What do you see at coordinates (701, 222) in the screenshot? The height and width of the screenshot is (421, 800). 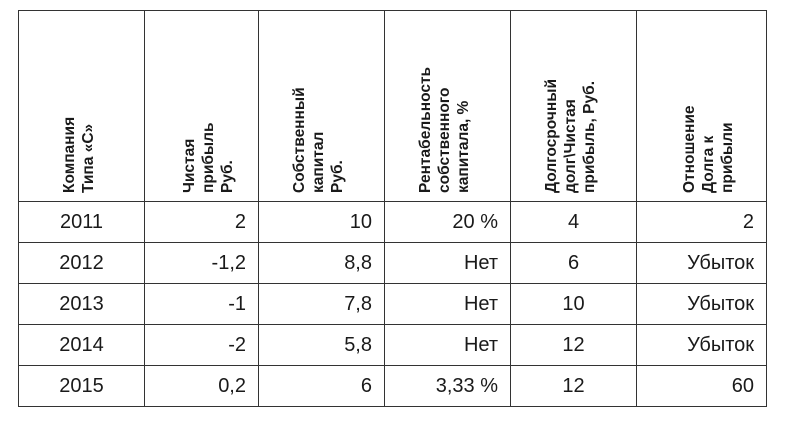 I see `cell-debt-to-profit: 2` at bounding box center [701, 222].